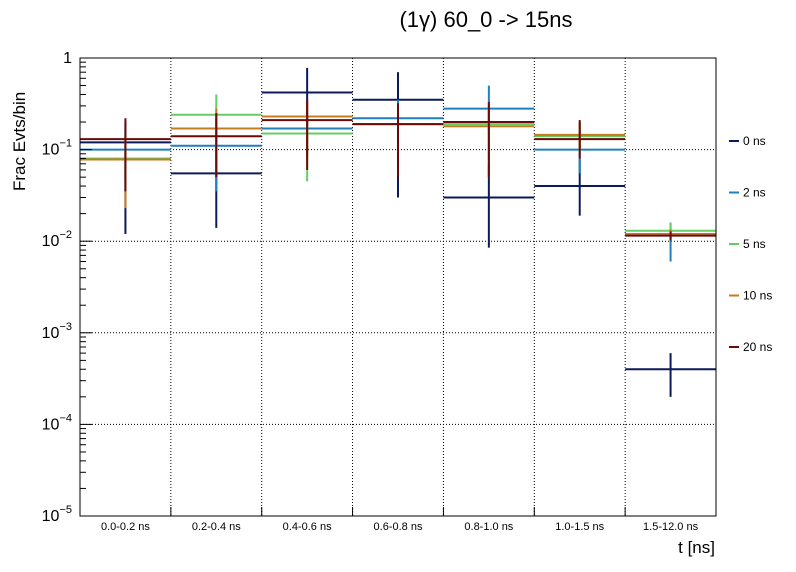 This screenshot has height=572, width=796. I want to click on chart-title: (1γ) 60_0 -> 15ns, so click(485, 19).